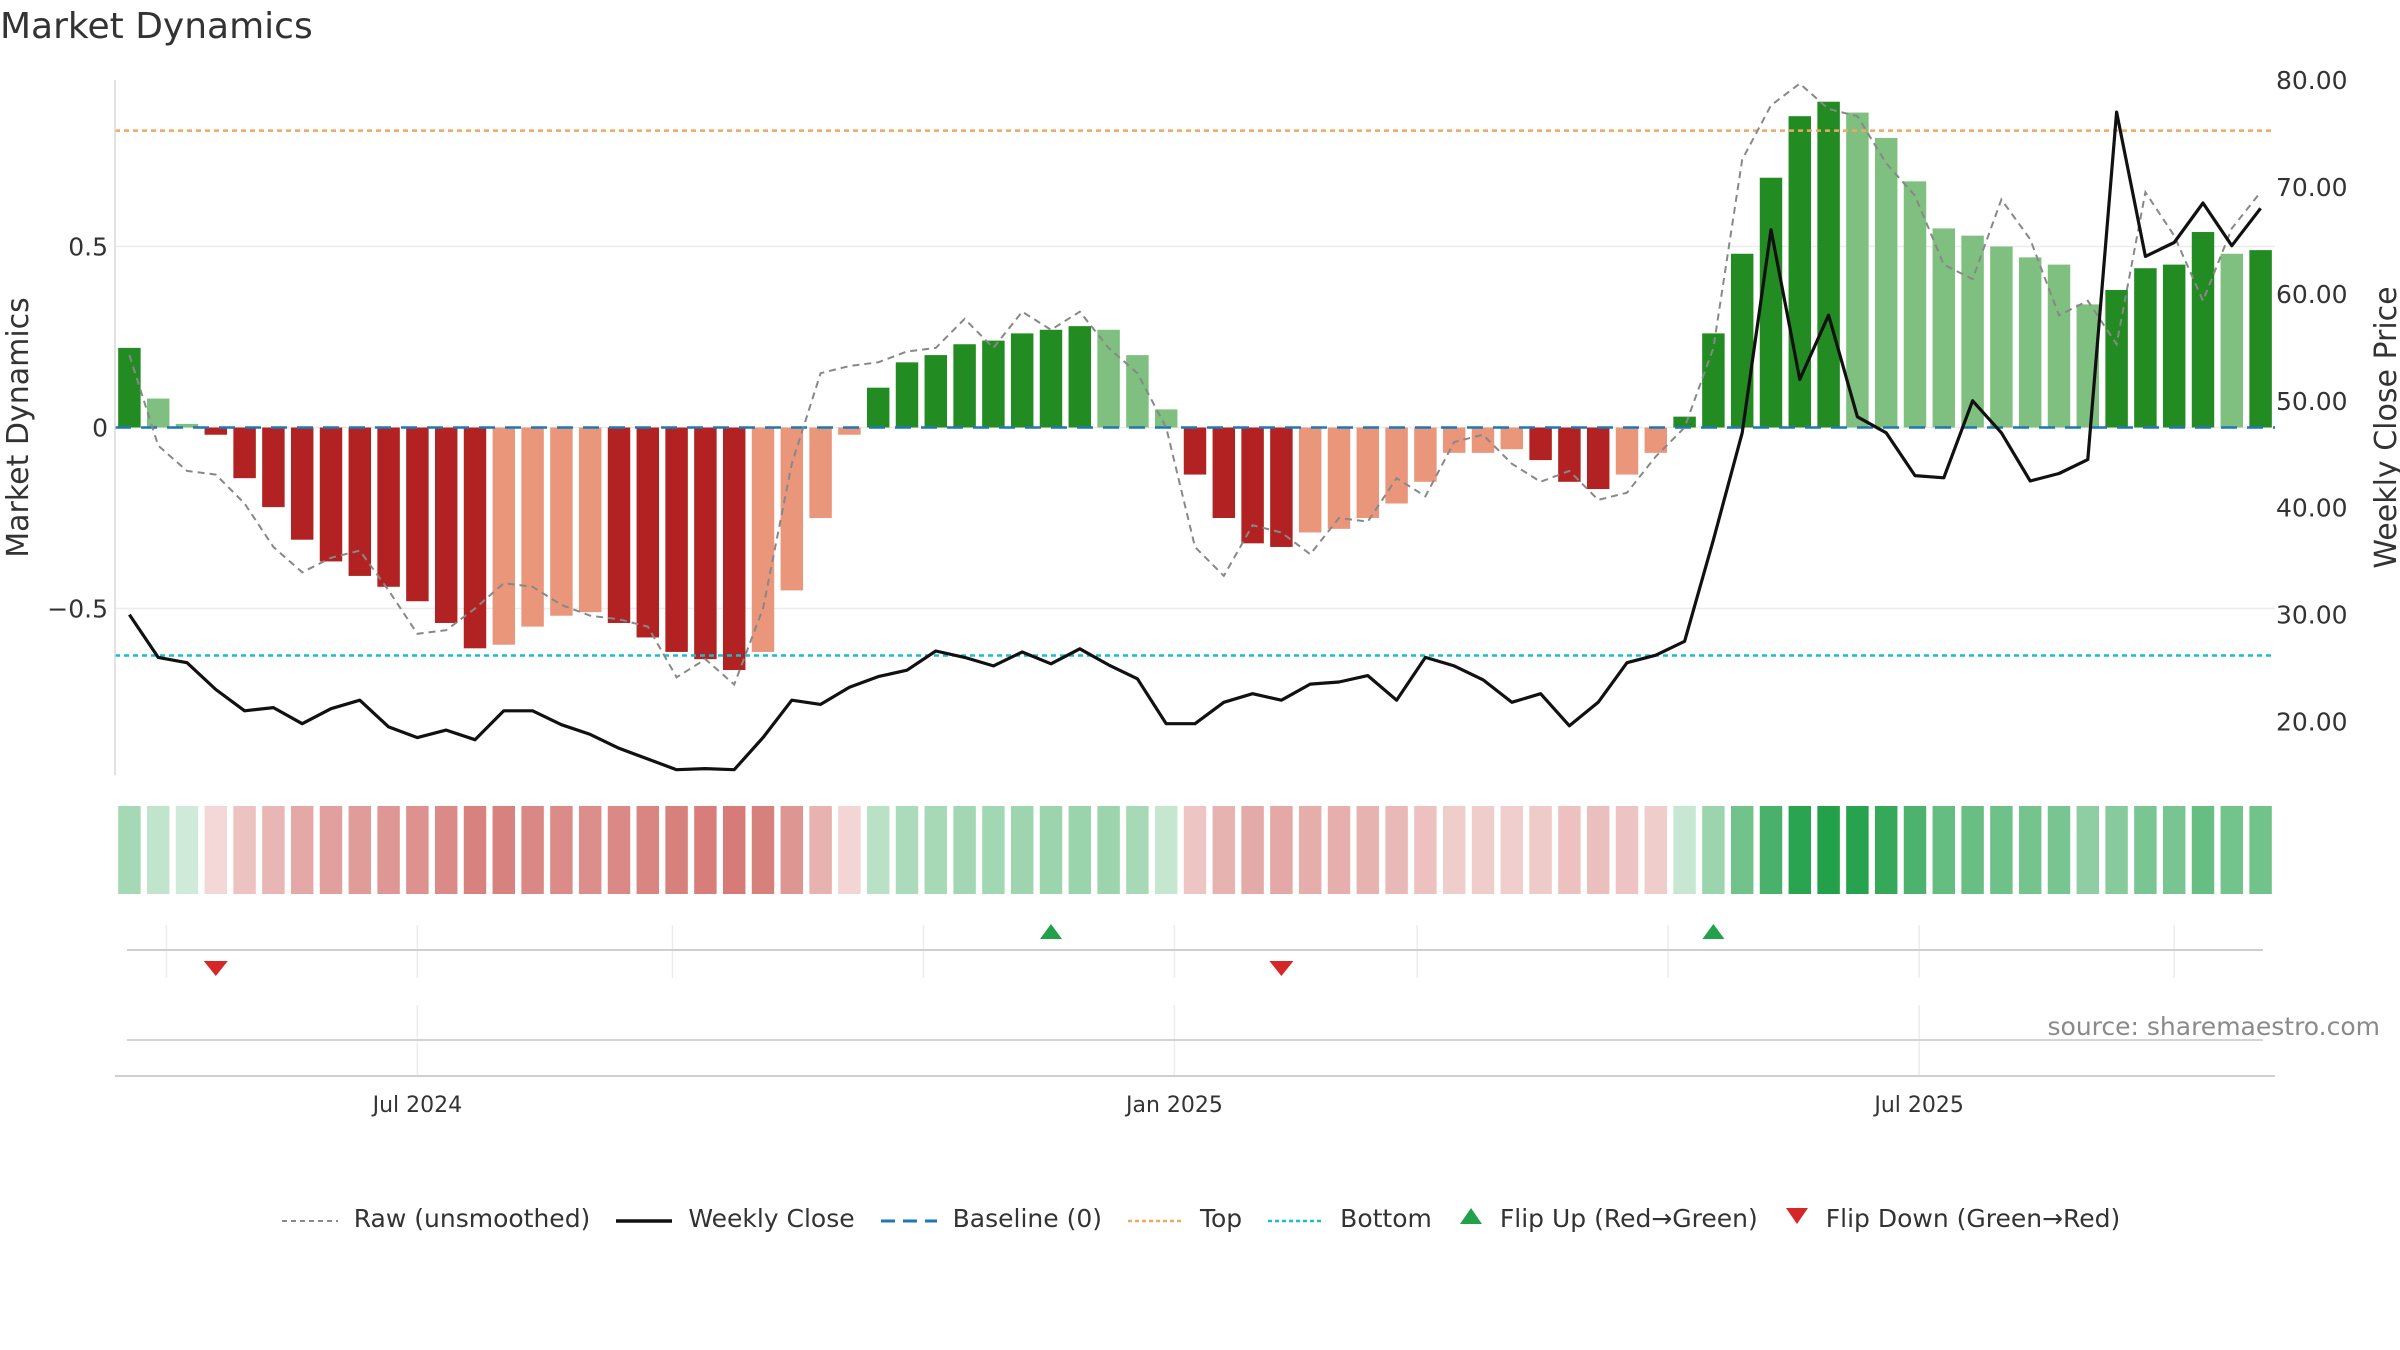 The width and height of the screenshot is (2400, 1350). What do you see at coordinates (2312, 401) in the screenshot?
I see `right-tick-label: 50.00` at bounding box center [2312, 401].